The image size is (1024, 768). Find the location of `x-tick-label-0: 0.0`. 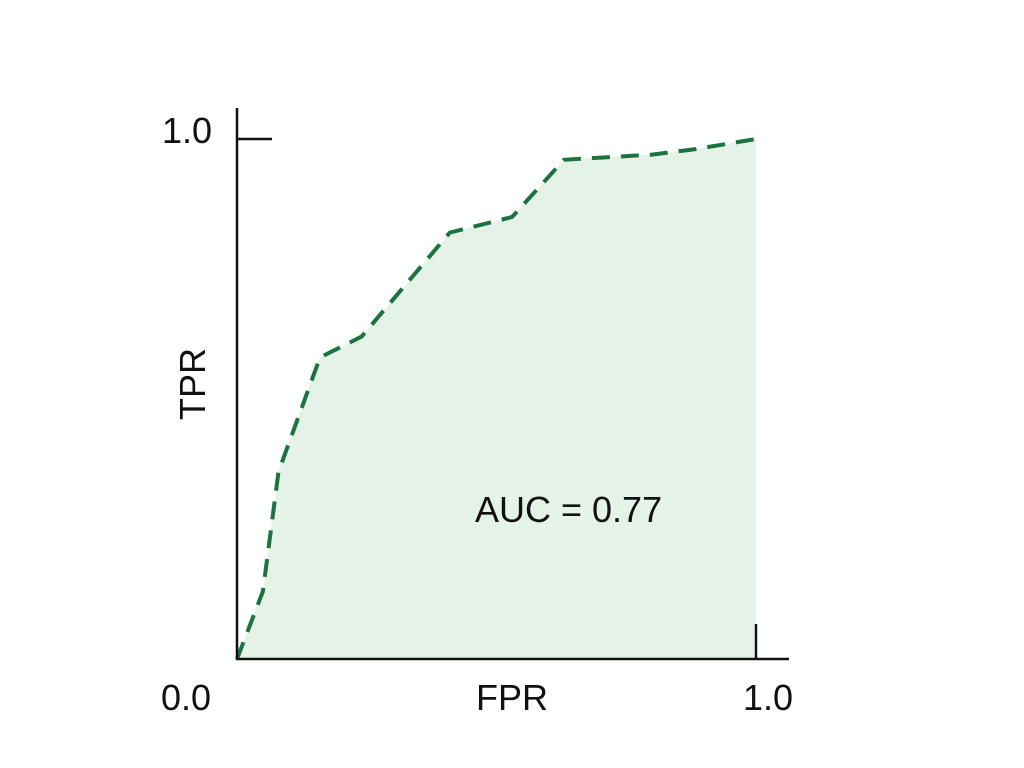

x-tick-label-0: 0.0 is located at coordinates (186, 697).